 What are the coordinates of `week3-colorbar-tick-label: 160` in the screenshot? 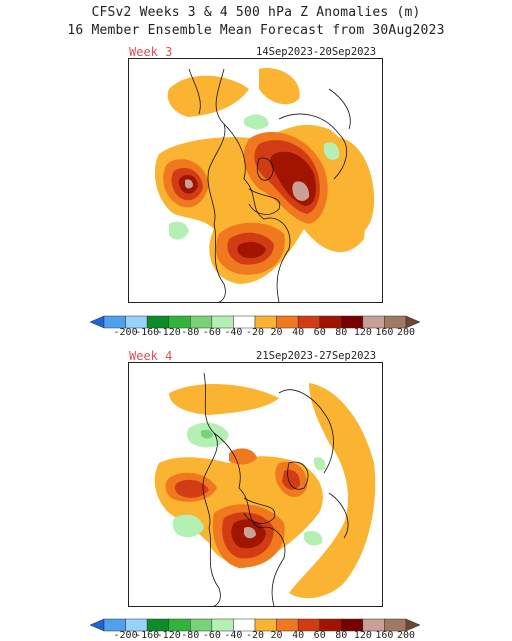 It's located at (384, 332).